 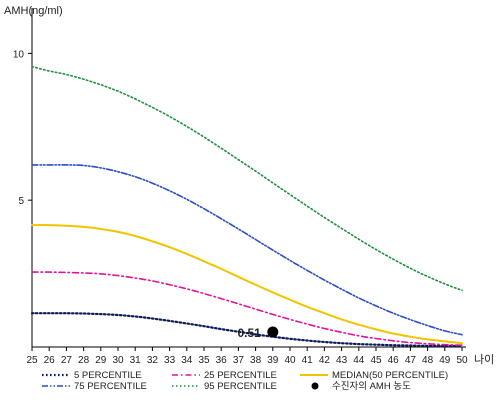 What do you see at coordinates (249, 333) in the screenshot?
I see `patient-point-label: 0.51` at bounding box center [249, 333].